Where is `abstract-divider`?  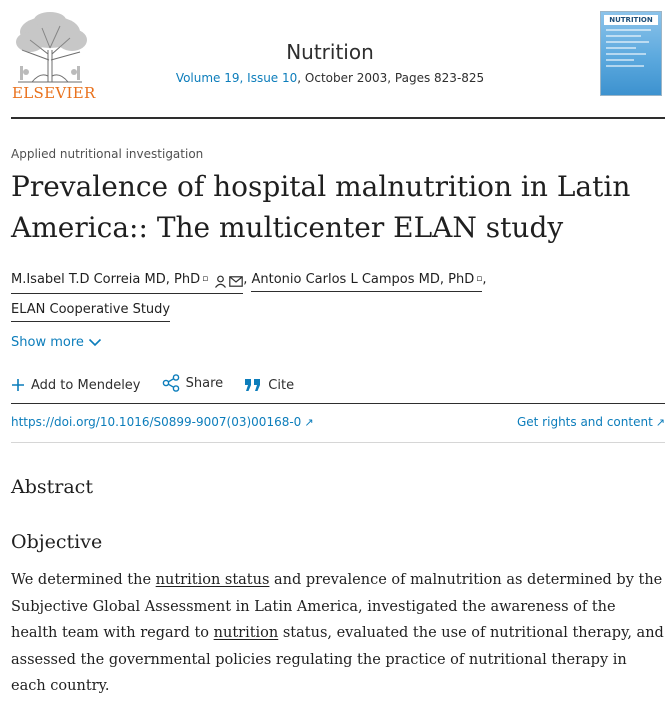
abstract-divider is located at coordinates (338, 442).